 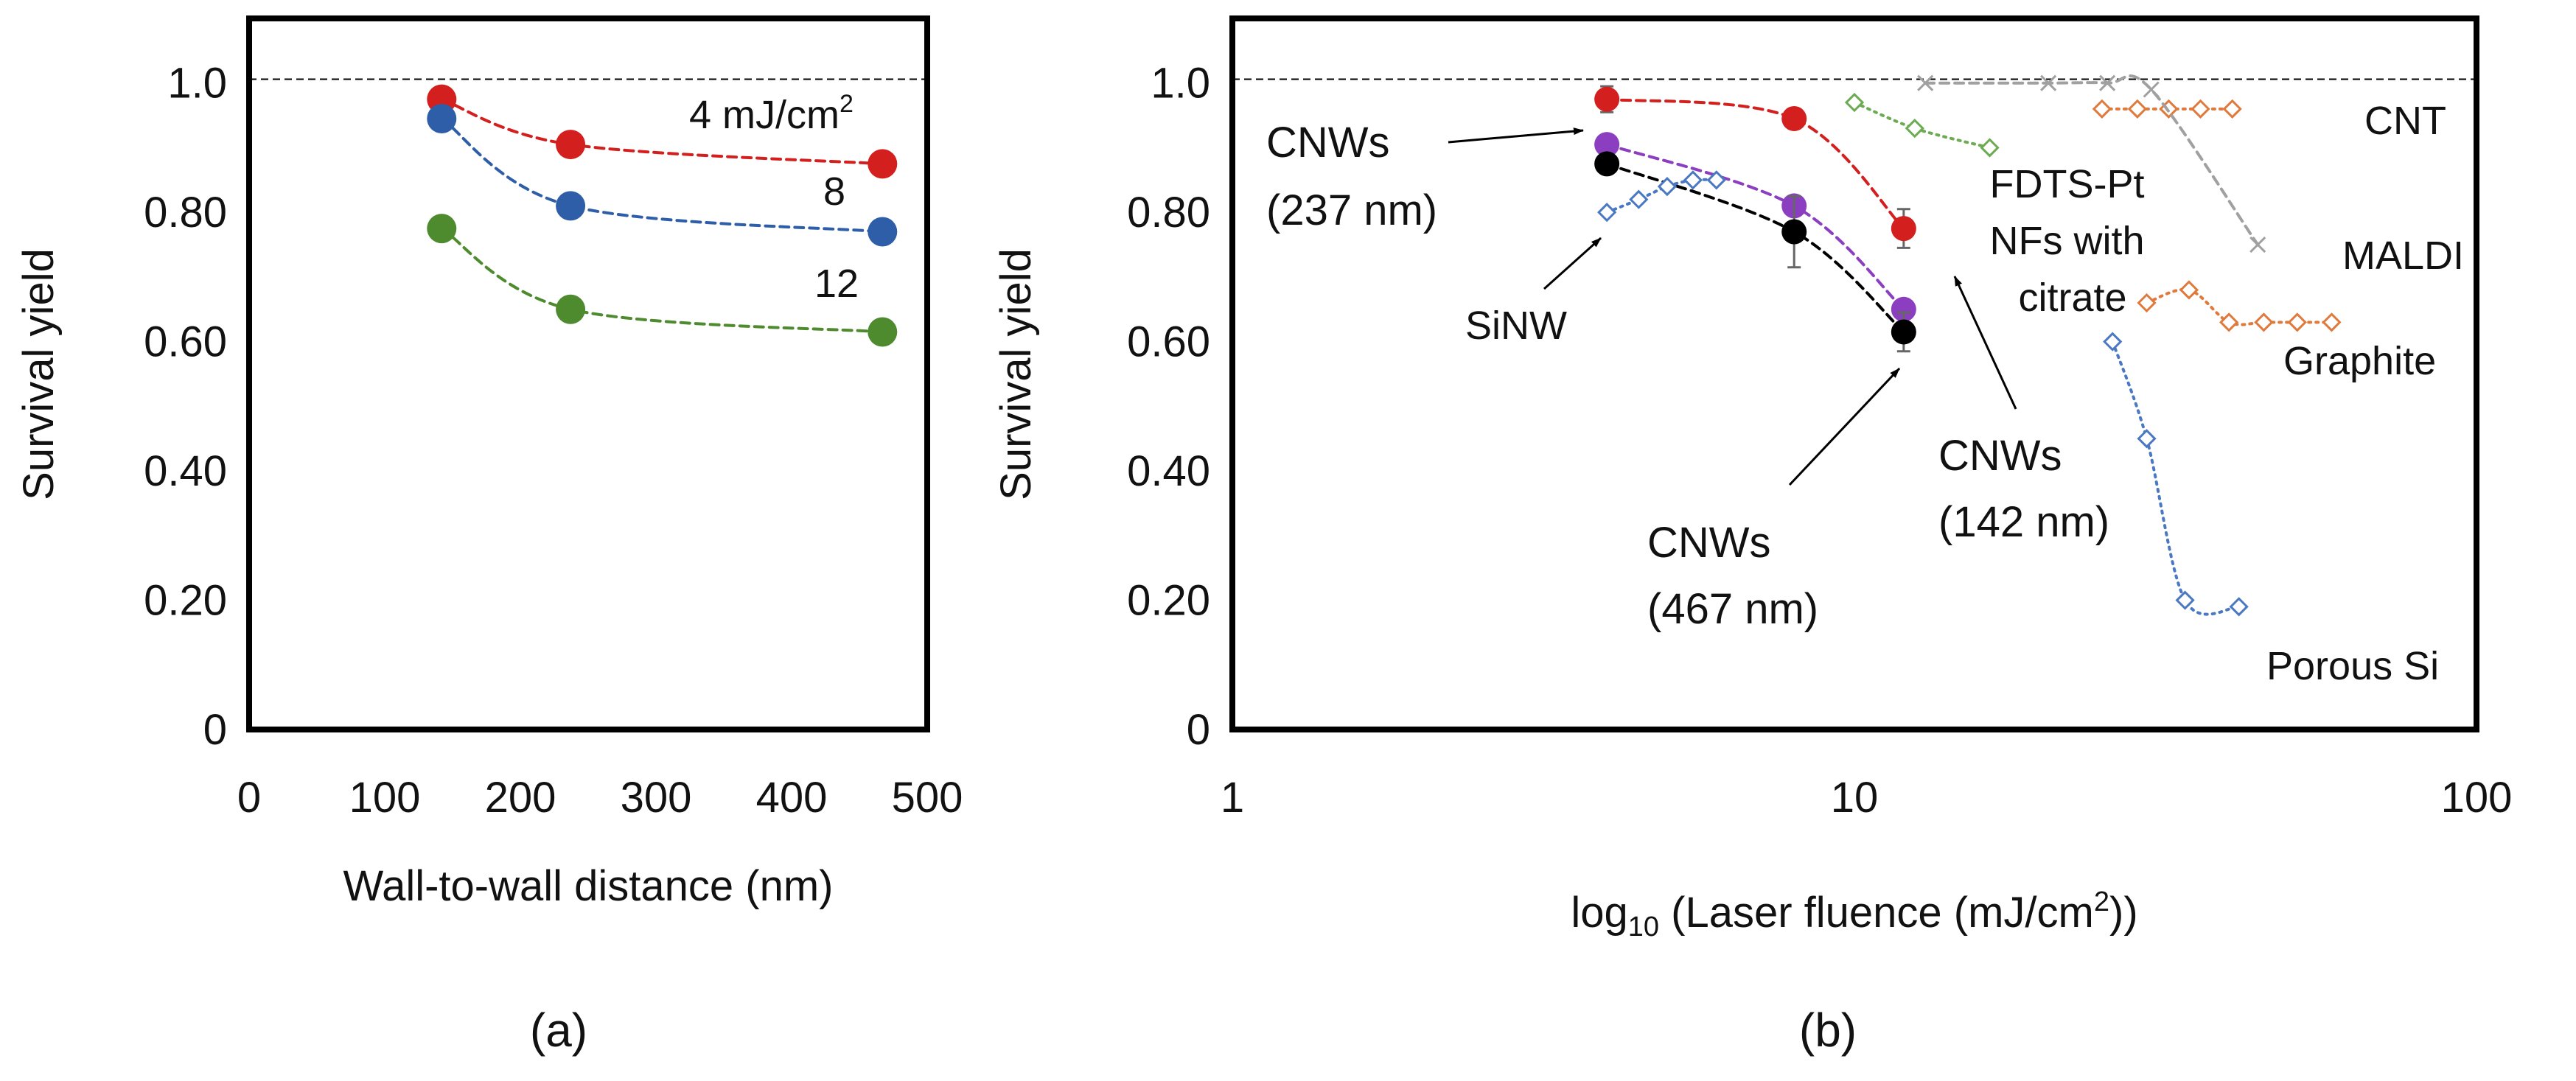 I want to click on series-b-porous-si, so click(x=2176, y=474).